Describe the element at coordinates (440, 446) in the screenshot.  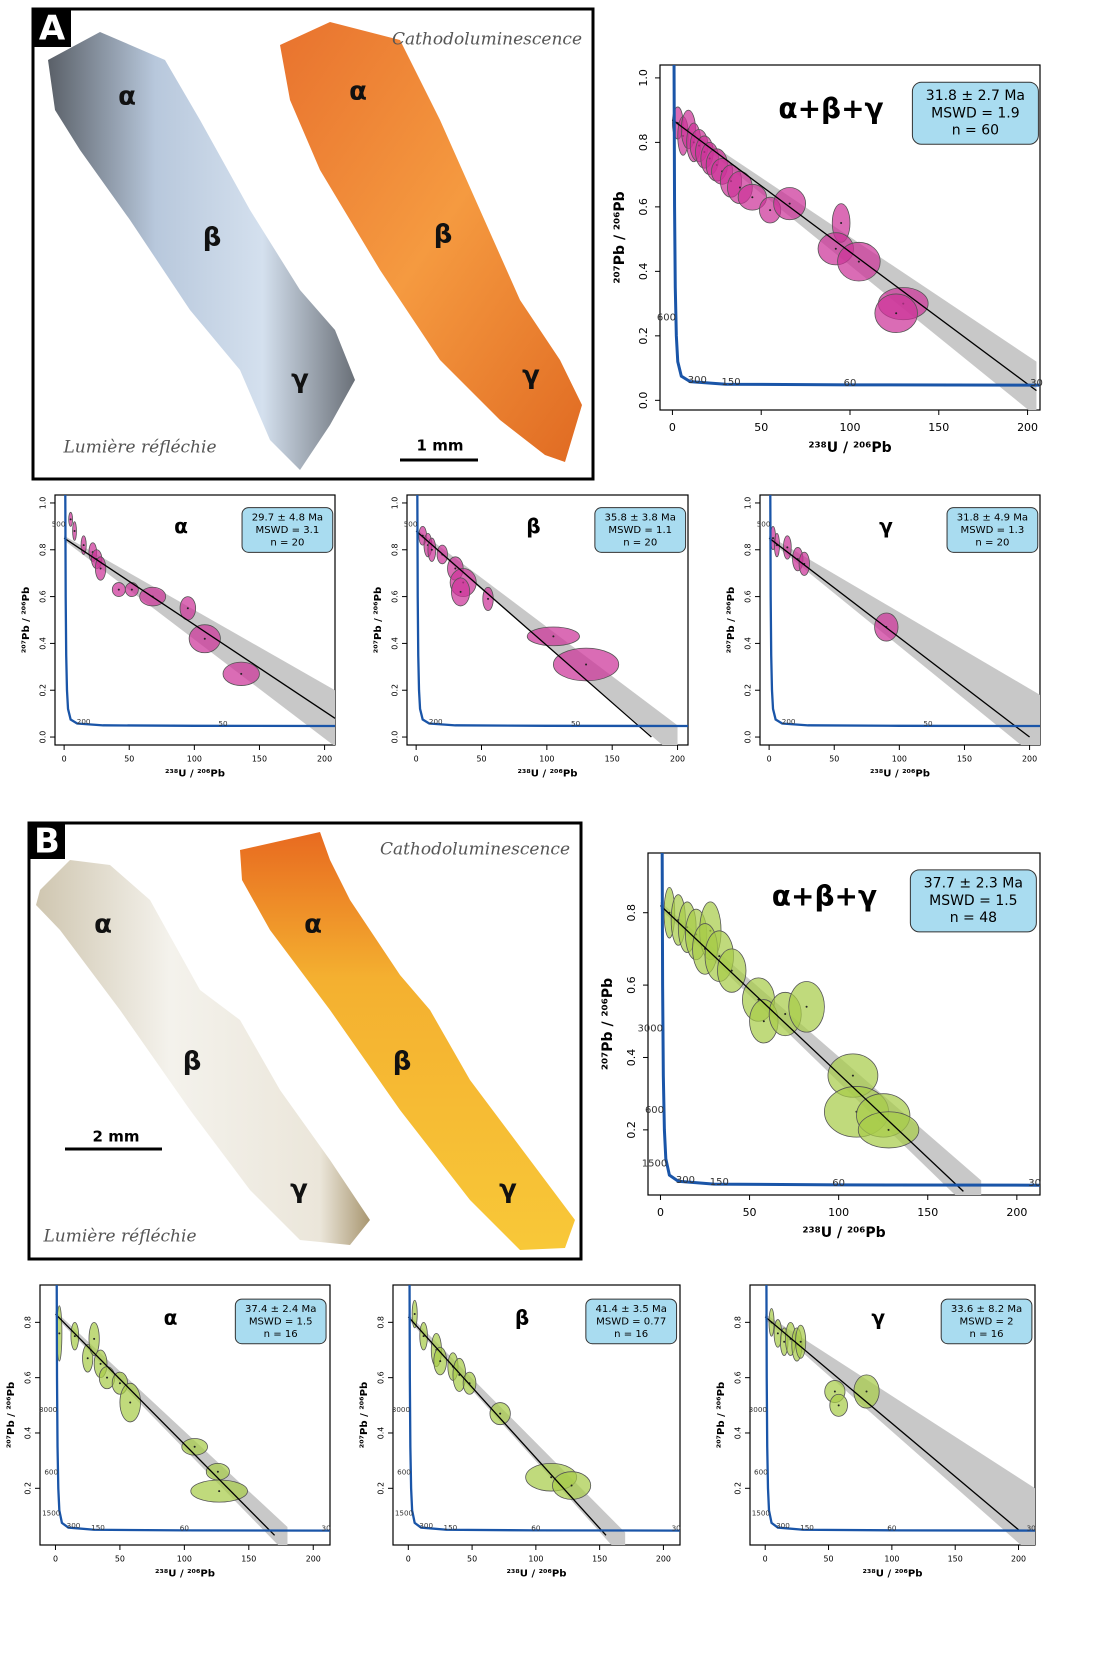
I see `scale-label: 1 mm` at that location.